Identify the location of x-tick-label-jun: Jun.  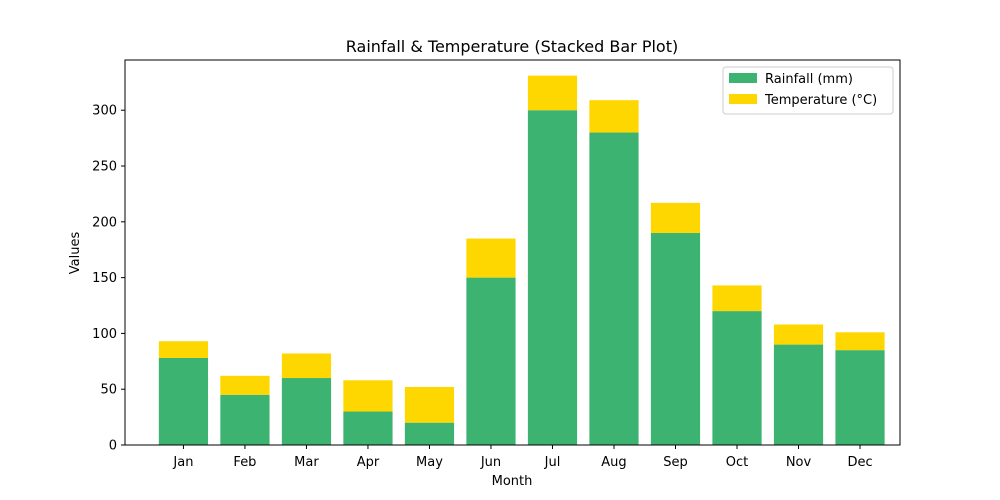
(490, 462).